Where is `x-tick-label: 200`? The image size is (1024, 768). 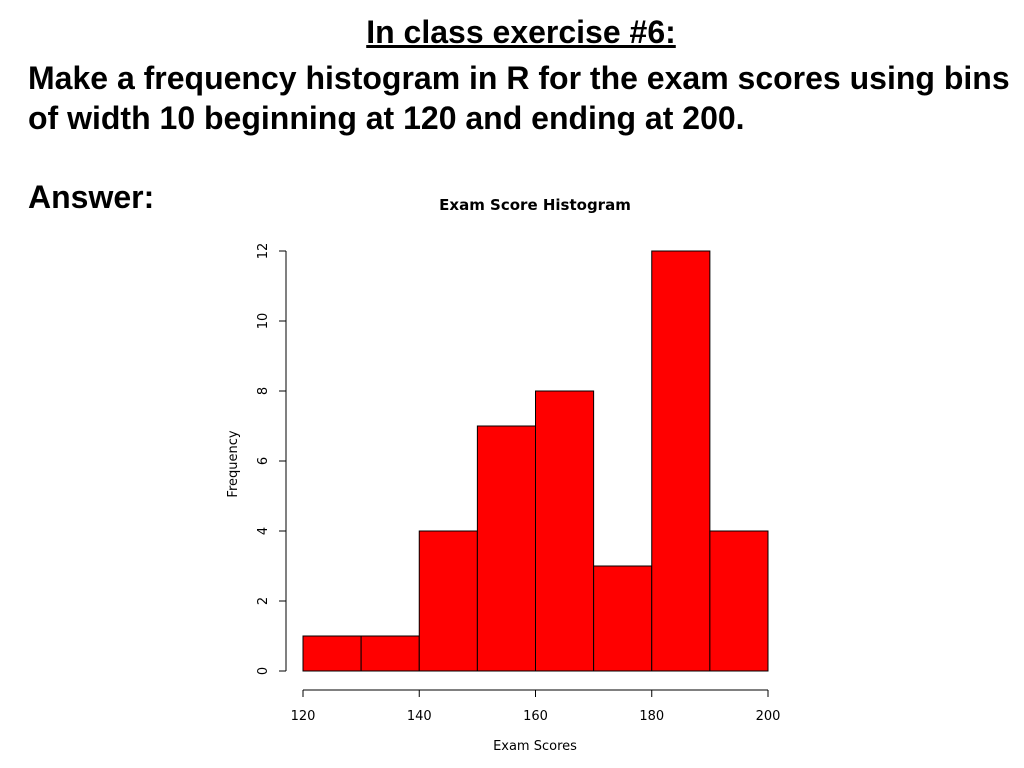 x-tick-label: 200 is located at coordinates (768, 716).